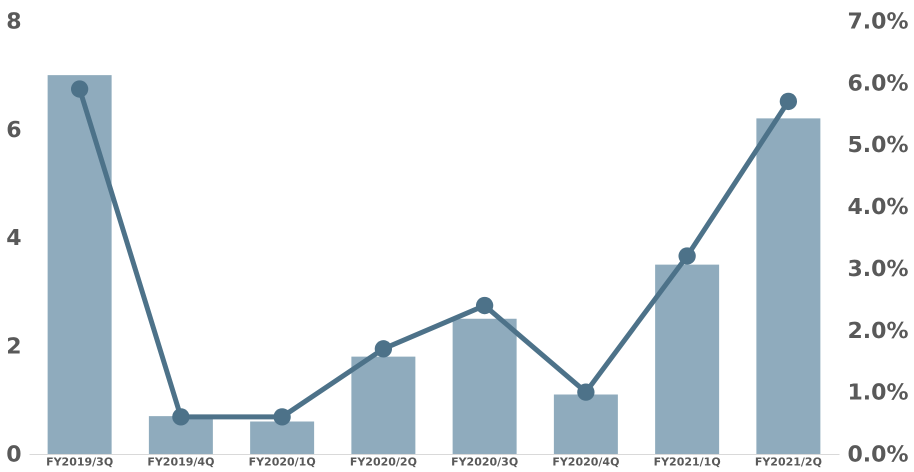  Describe the element at coordinates (14, 238) in the screenshot. I see `y-tick-label: 4` at that location.